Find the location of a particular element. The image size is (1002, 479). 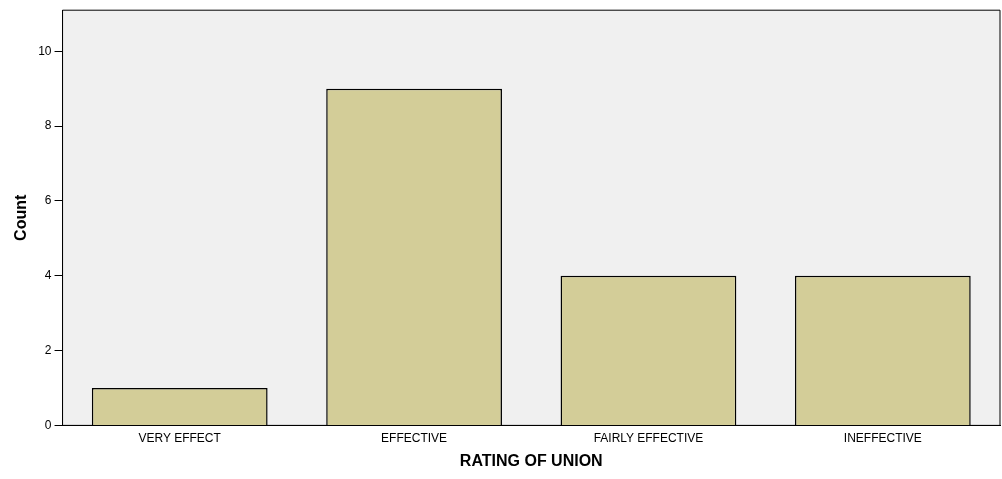

y-tick-label: 0 is located at coordinates (48, 424).